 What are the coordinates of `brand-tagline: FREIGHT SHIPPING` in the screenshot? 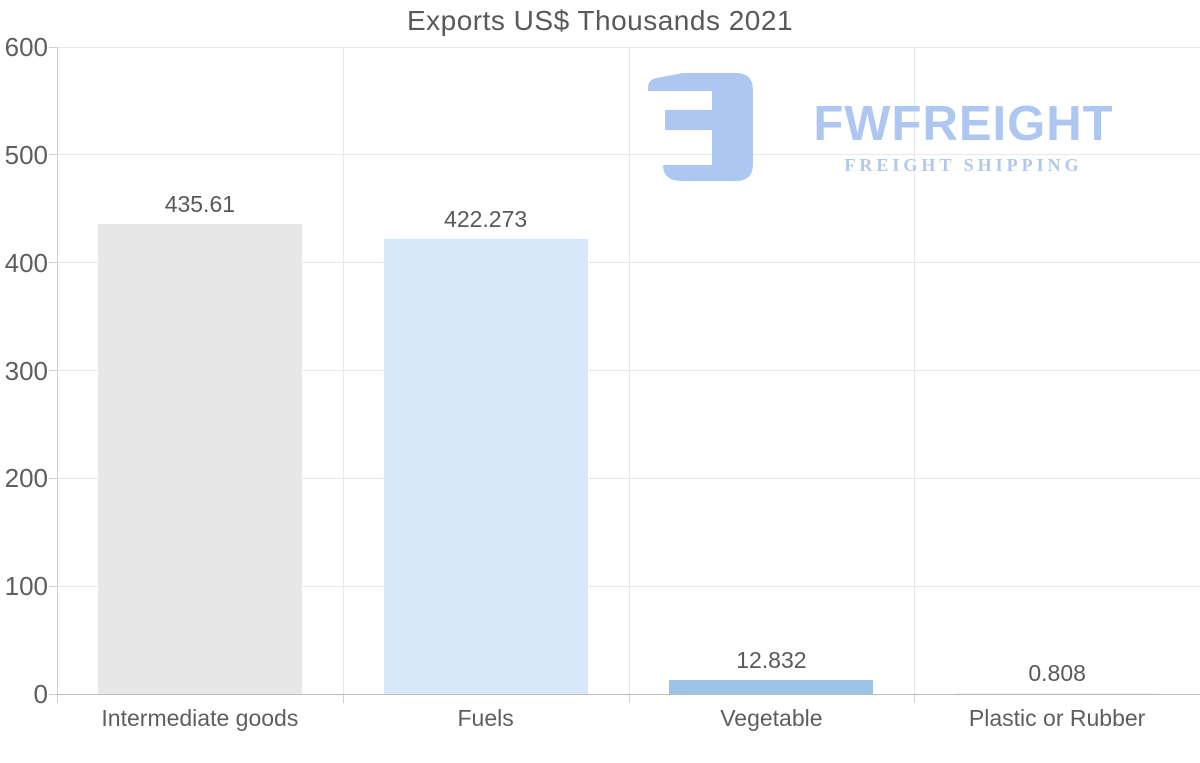 It's located at (963, 165).